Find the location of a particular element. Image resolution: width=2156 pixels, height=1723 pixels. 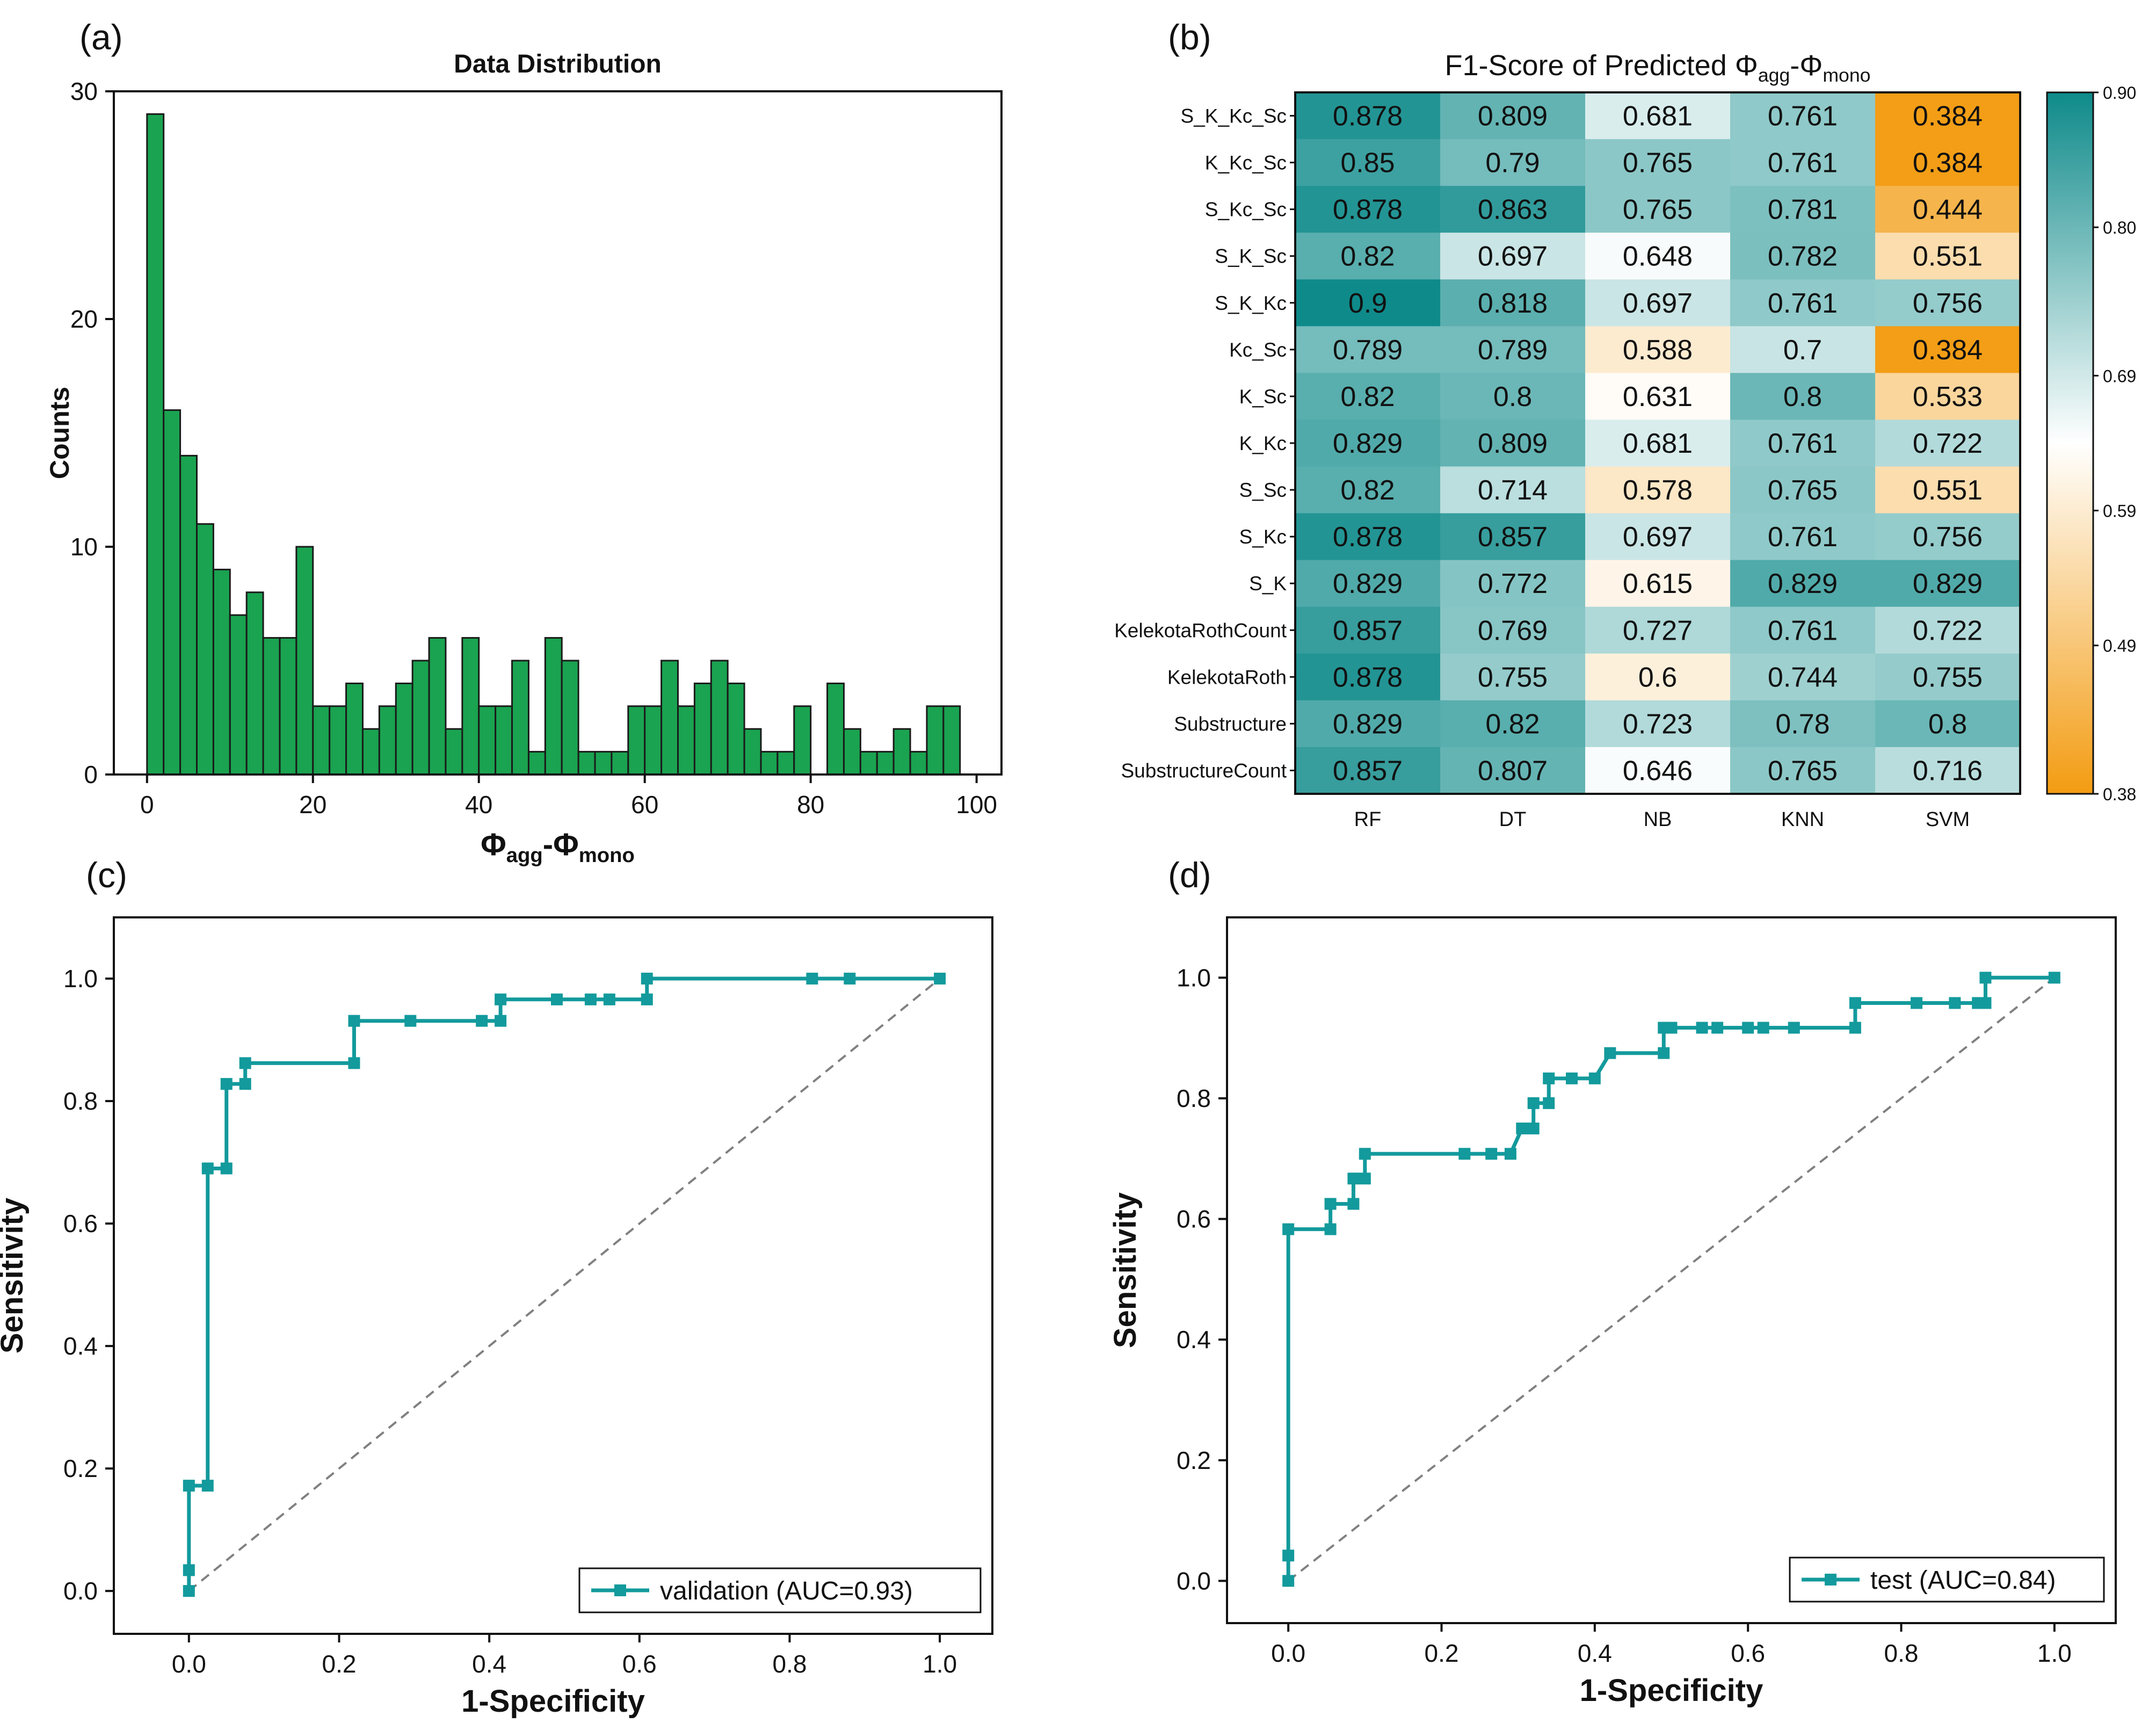

heatmap-cell-value: 0.744 is located at coordinates (1803, 678).